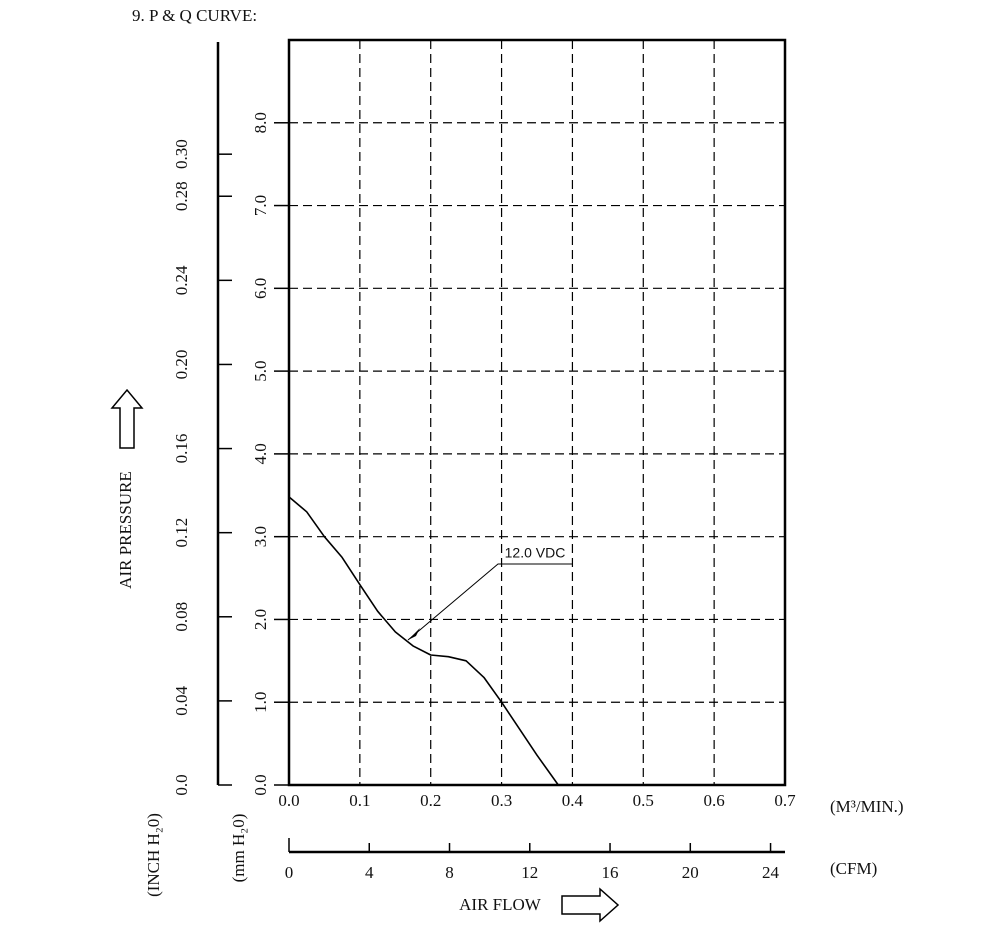 This screenshot has height=926, width=1000. Describe the element at coordinates (260, 453) in the screenshot. I see `y-tick-label: 4.0` at that location.